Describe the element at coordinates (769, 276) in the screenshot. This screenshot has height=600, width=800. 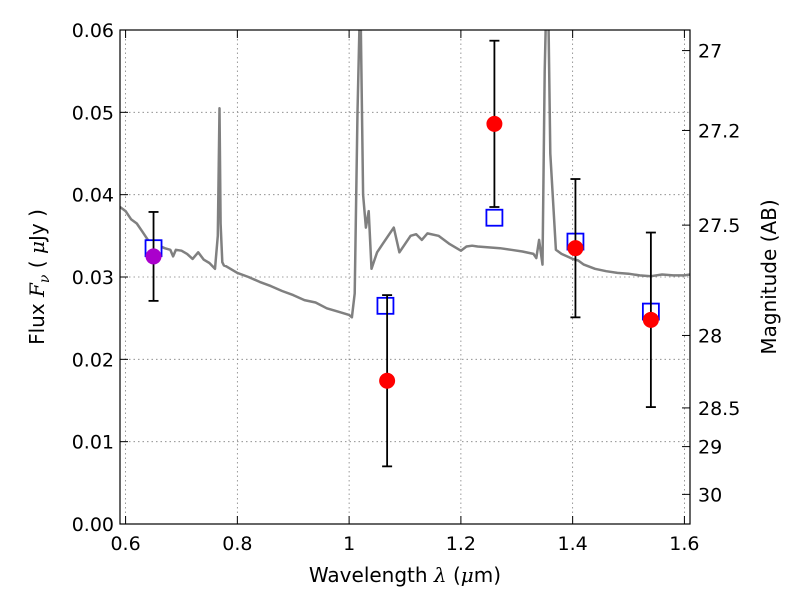
I see `right-axis-label: Magnitude (AB)` at that location.